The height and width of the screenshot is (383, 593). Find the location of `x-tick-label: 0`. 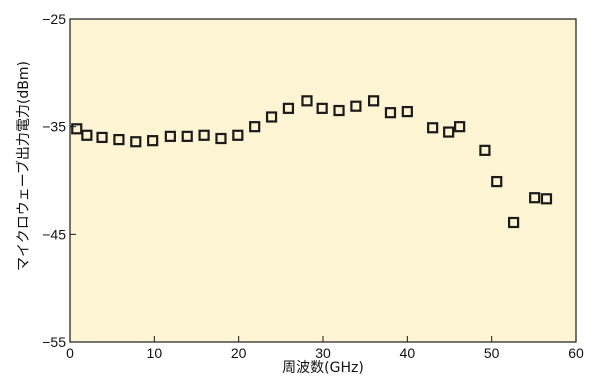

x-tick-label: 0 is located at coordinates (70, 353).